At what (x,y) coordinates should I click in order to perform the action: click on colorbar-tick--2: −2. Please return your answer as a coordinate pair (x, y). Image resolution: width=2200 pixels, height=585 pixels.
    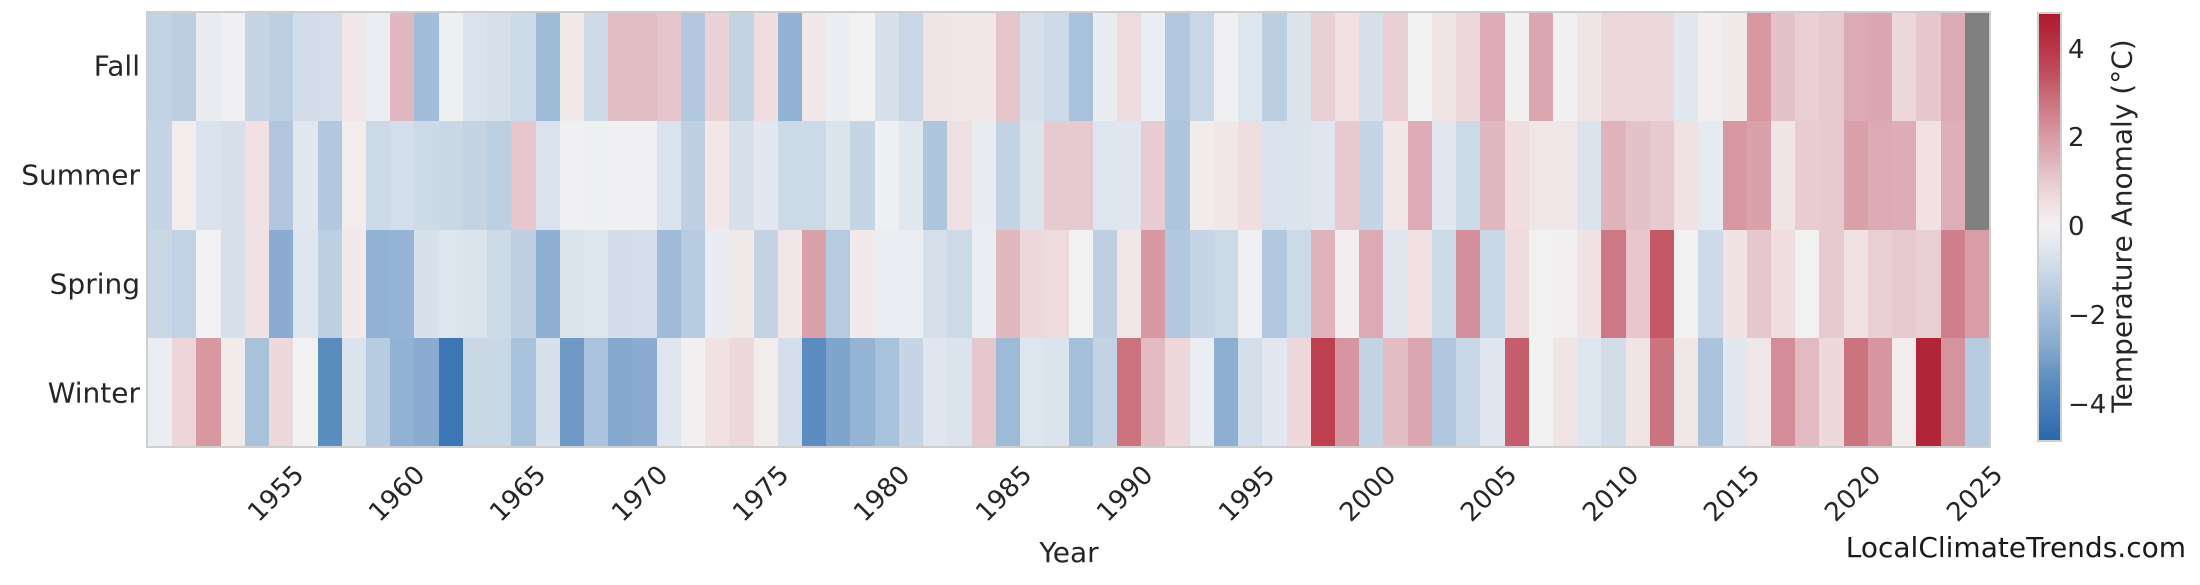
    Looking at the image, I should click on (2087, 315).